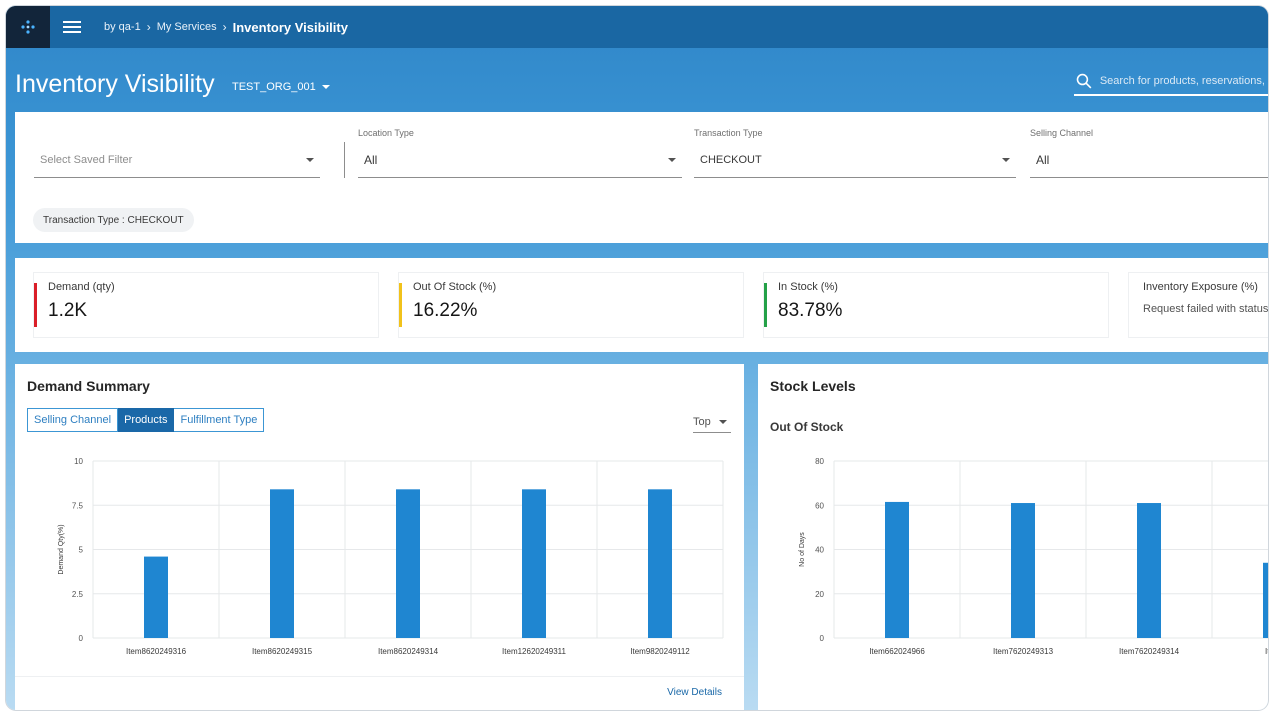  I want to click on chart-subtitle: Out Of Stock, so click(807, 427).